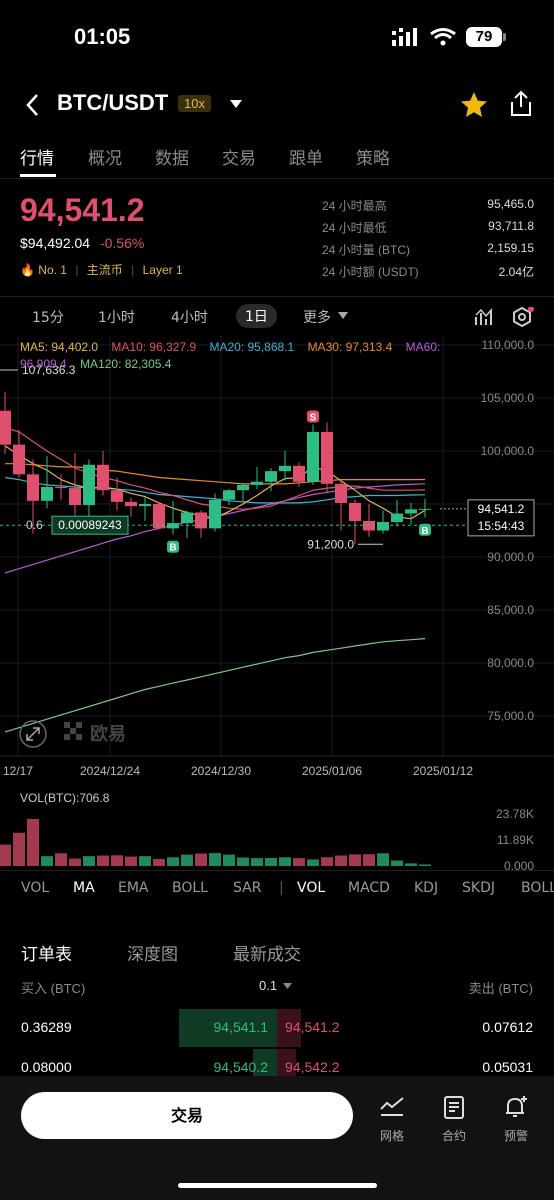 This screenshot has width=554, height=1200. What do you see at coordinates (35, 888) in the screenshot?
I see `ind-vol: VOL` at bounding box center [35, 888].